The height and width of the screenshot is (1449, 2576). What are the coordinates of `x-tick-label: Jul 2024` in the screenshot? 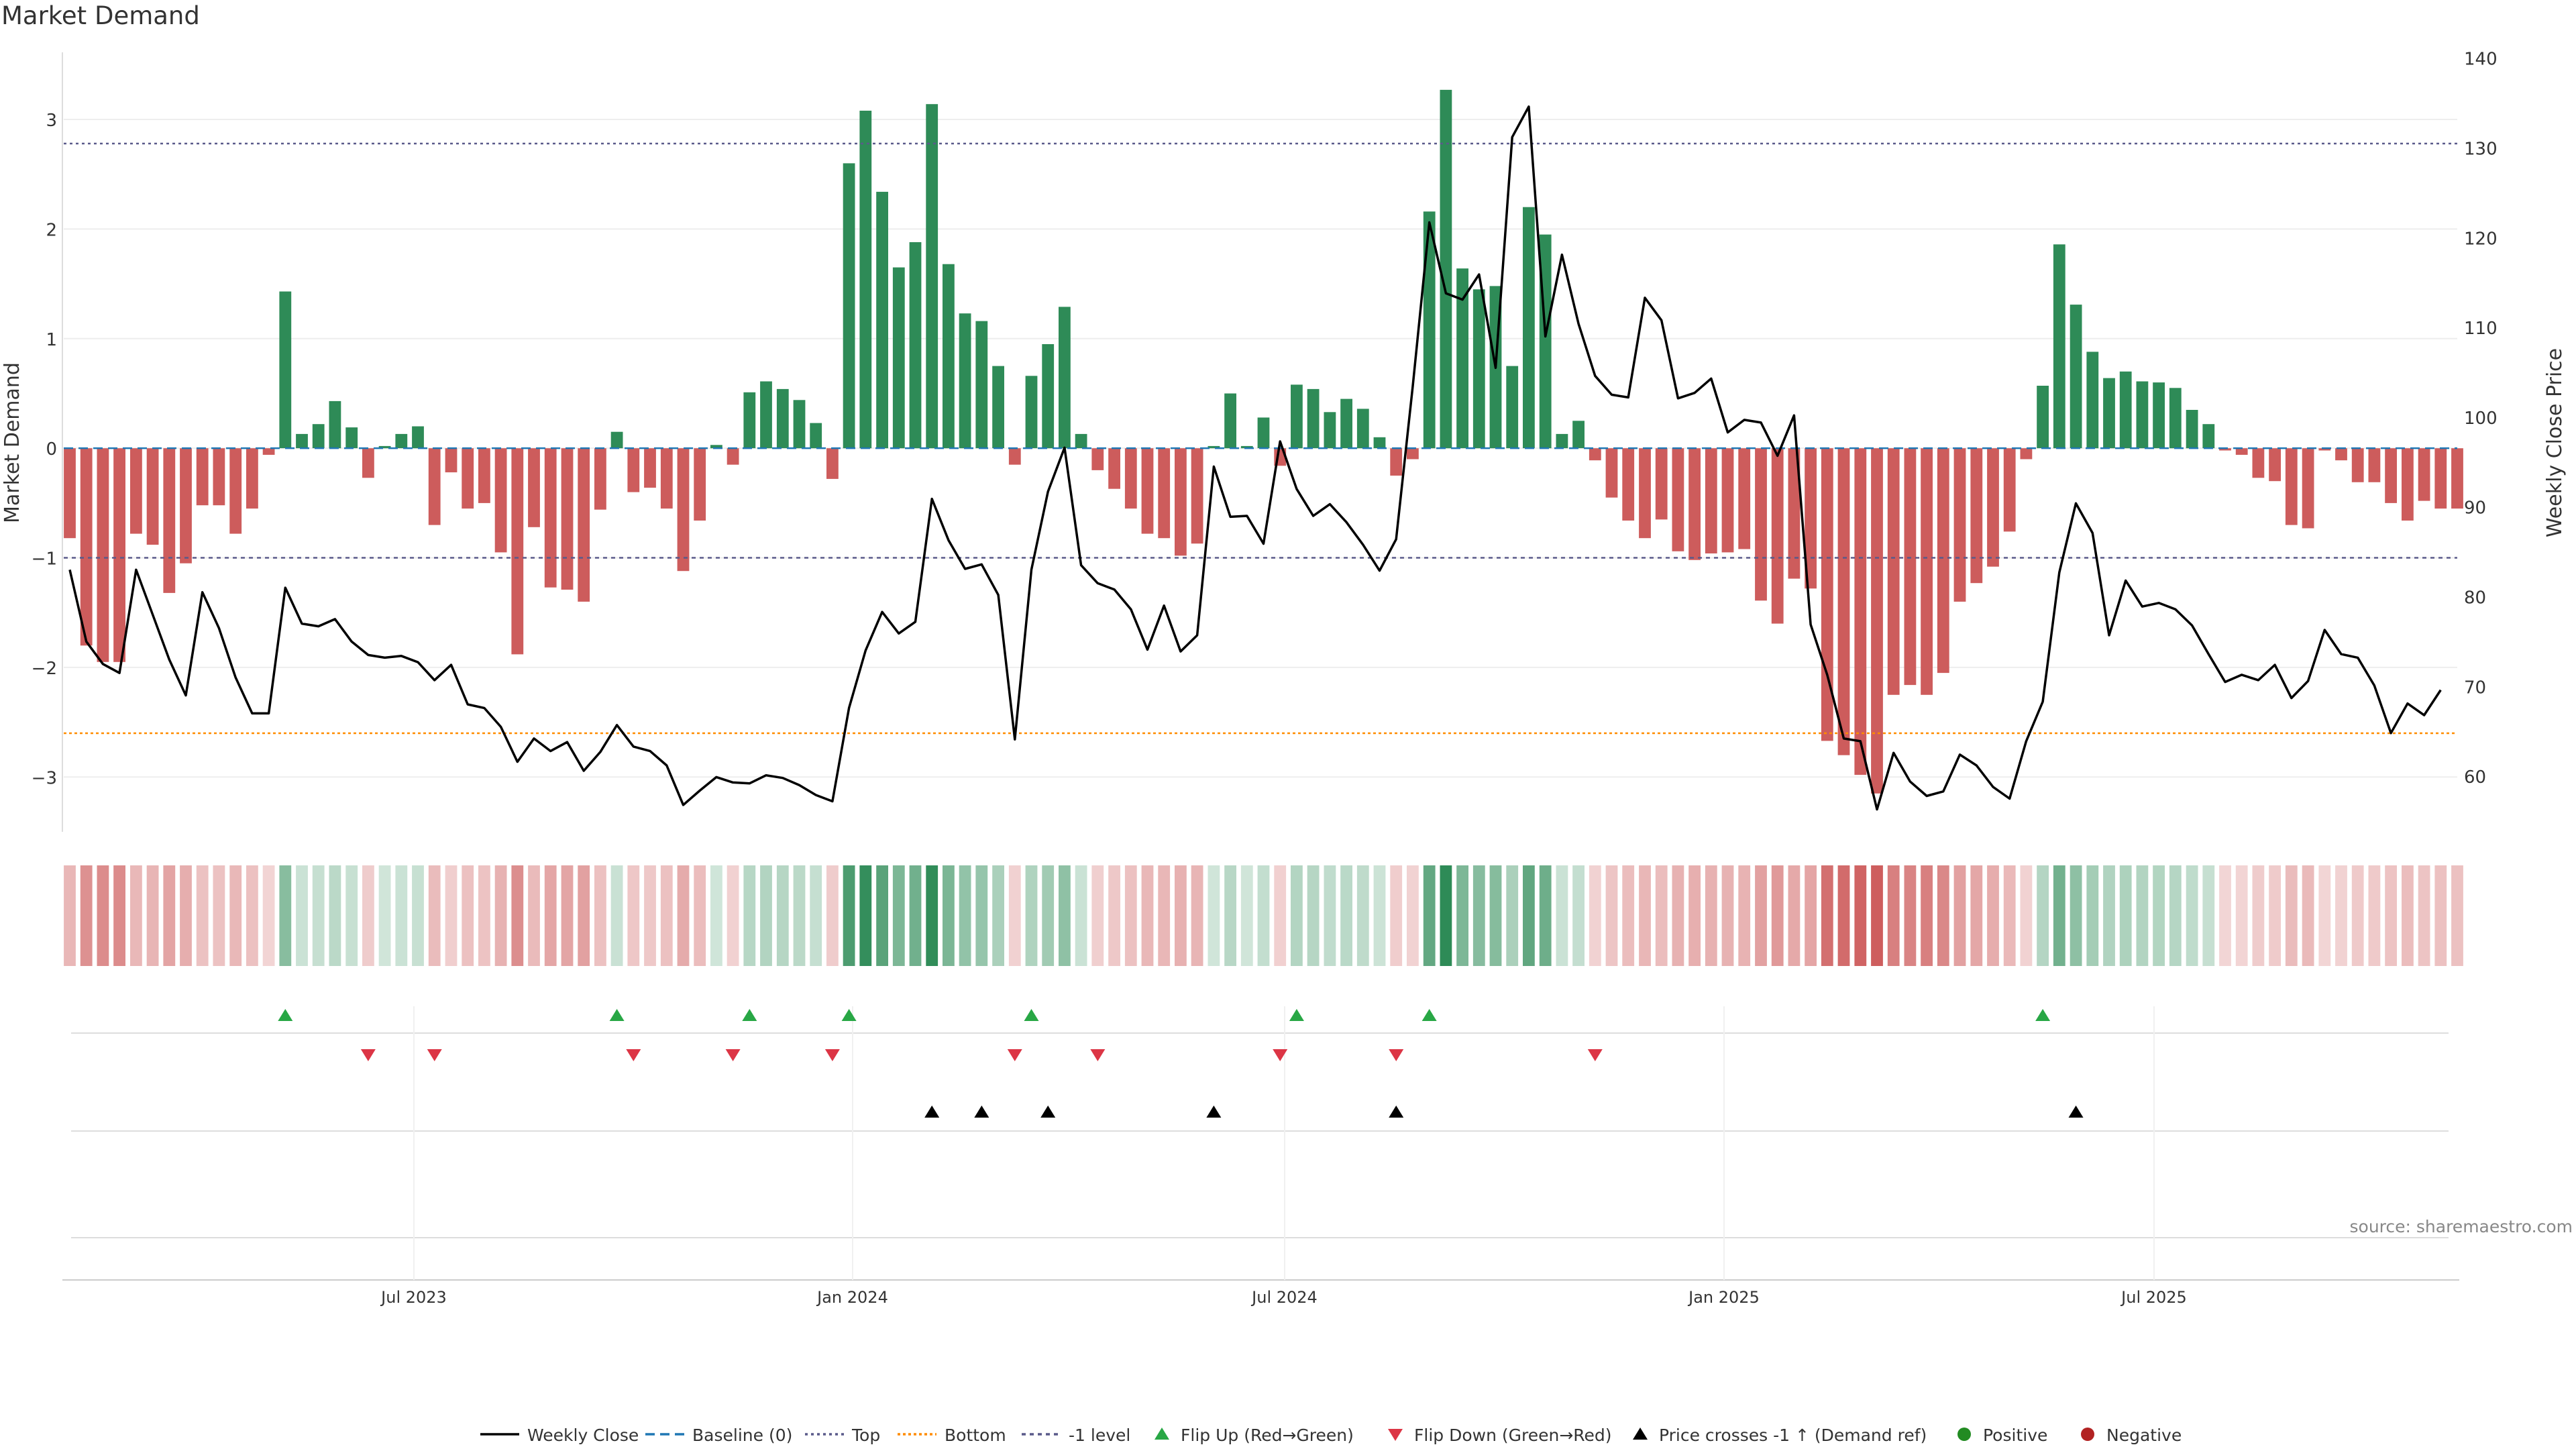 It's located at (1284, 1297).